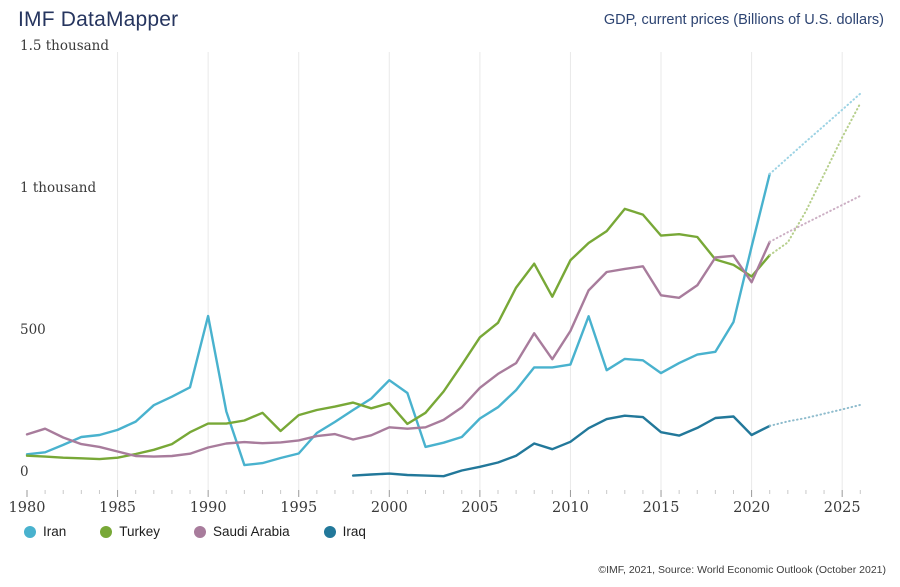 The height and width of the screenshot is (587, 900). I want to click on series-projection-line-turkey, so click(815, 179).